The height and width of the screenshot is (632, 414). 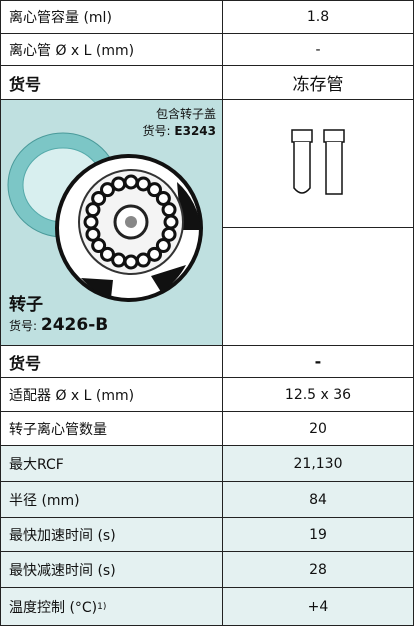 I want to click on label: 最快加速时间 (s), so click(x=111, y=535).